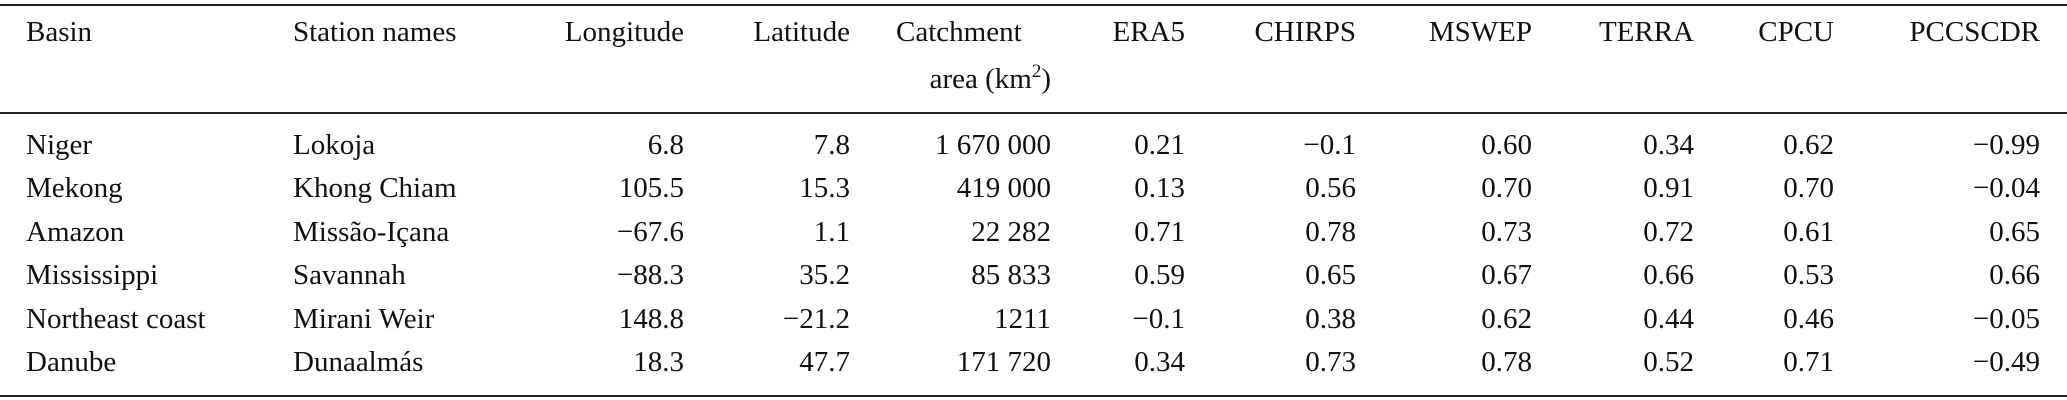 The height and width of the screenshot is (400, 2067). I want to click on table-cell: 0.21, so click(1159, 145).